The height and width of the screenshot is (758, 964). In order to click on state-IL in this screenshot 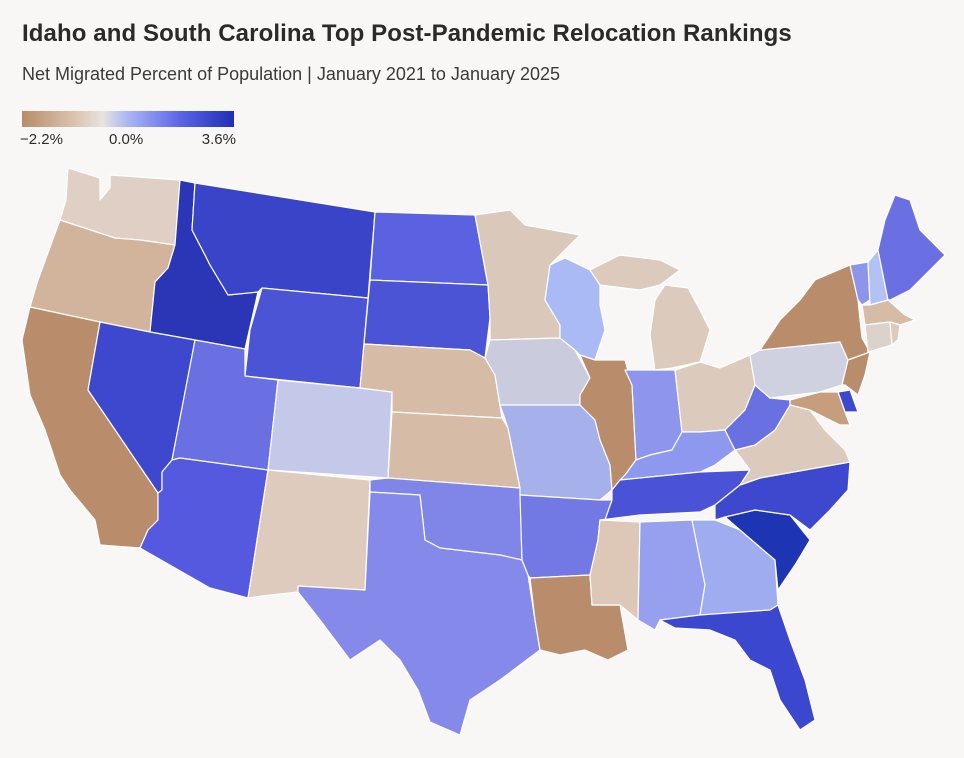, I will do `click(608, 422)`.